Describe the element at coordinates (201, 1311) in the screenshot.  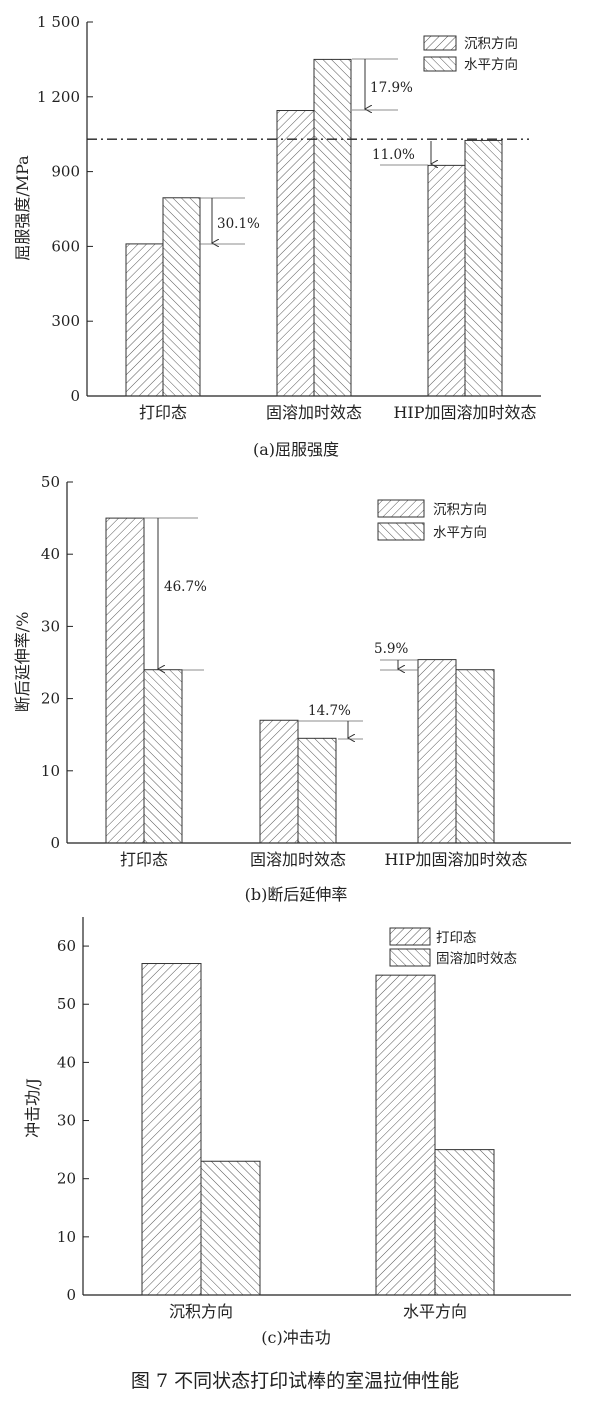
I see `x-category-label: 沉积方向` at that location.